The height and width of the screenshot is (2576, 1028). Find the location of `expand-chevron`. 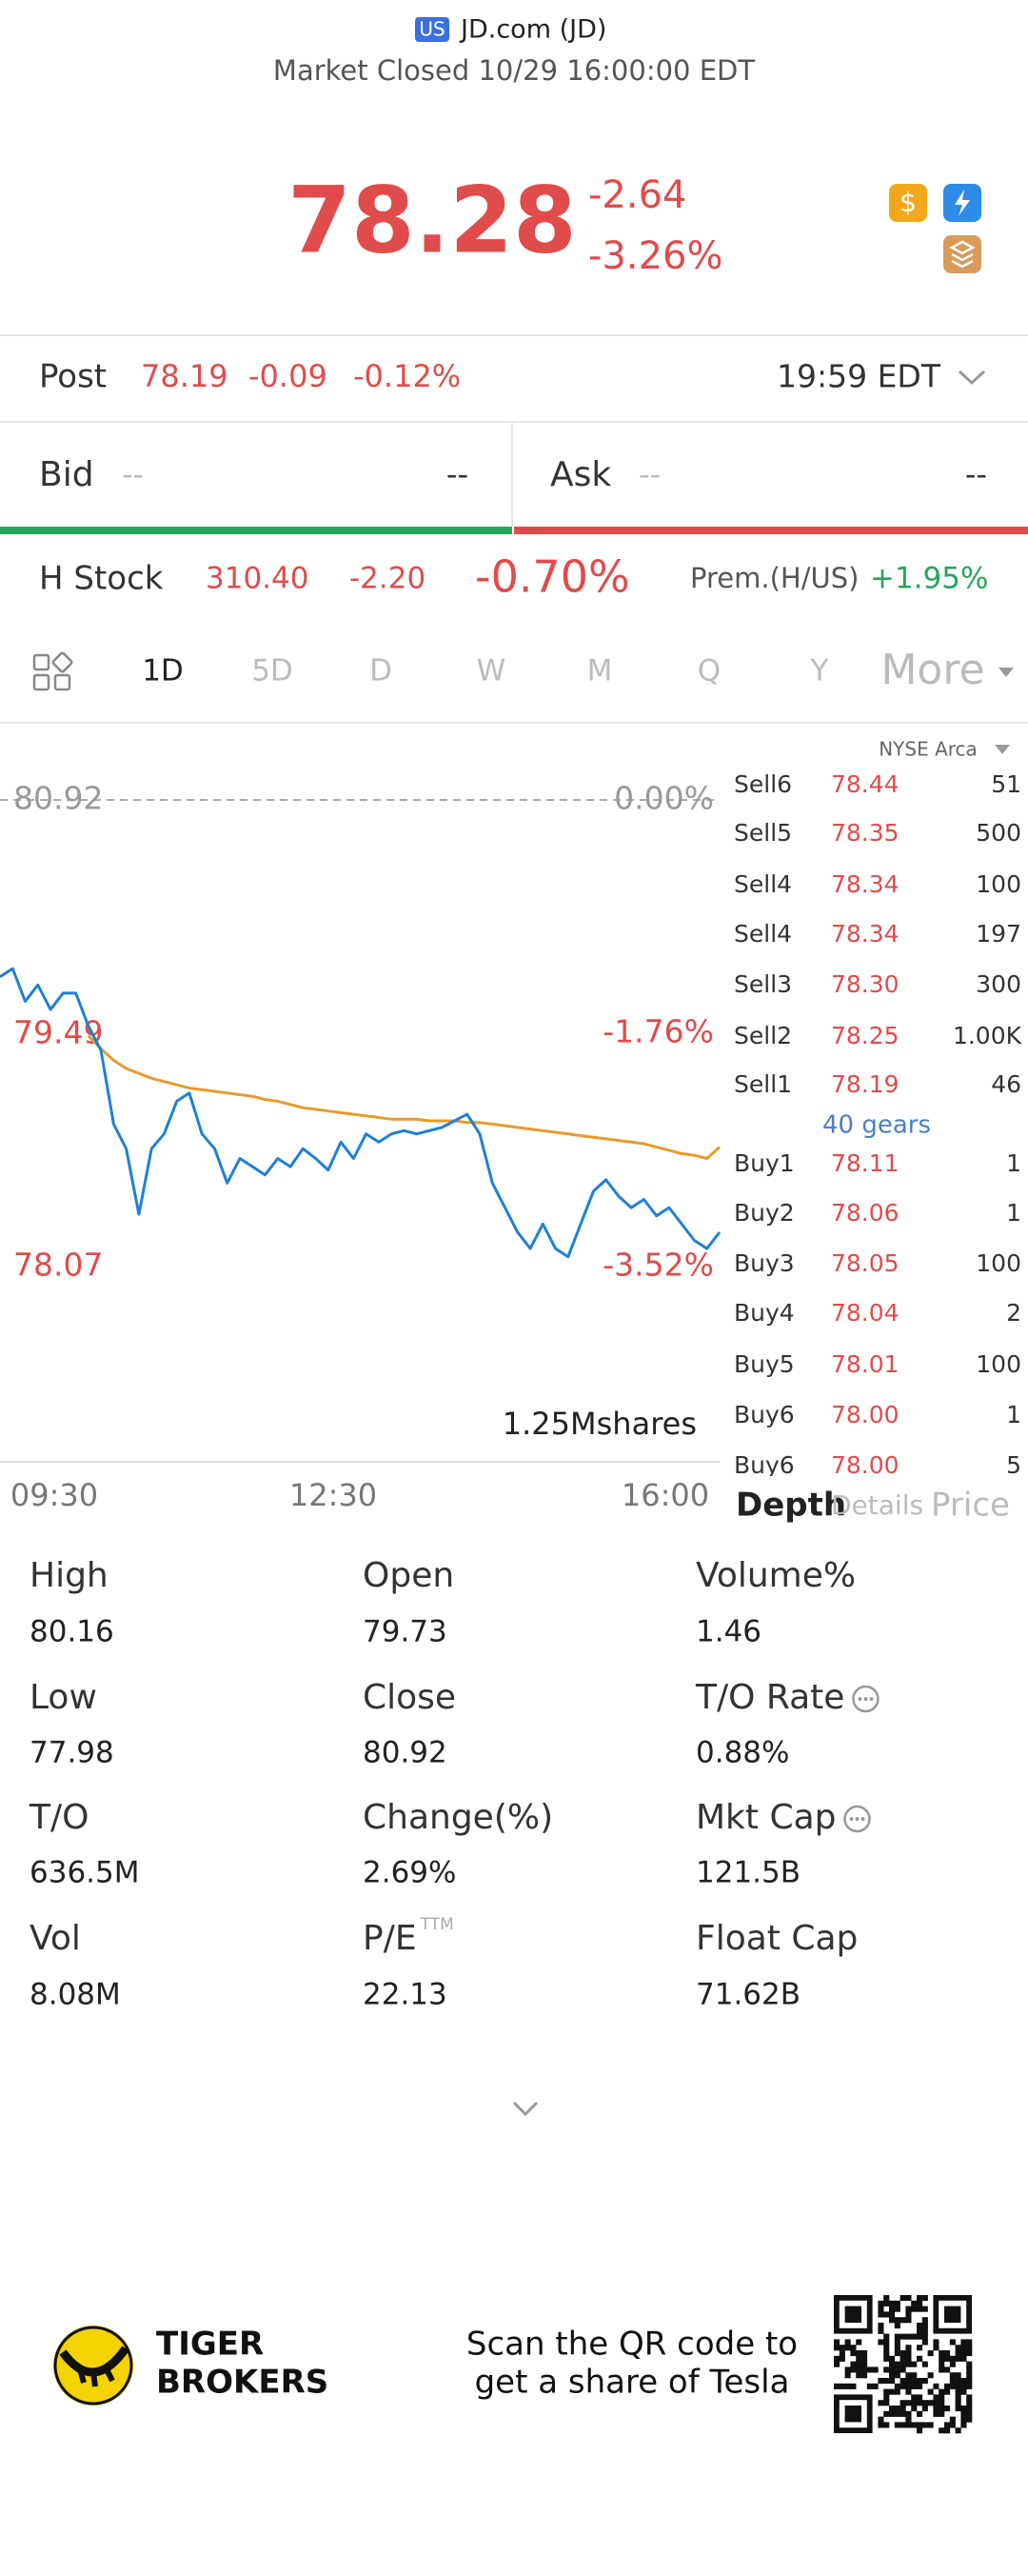

expand-chevron is located at coordinates (526, 2109).